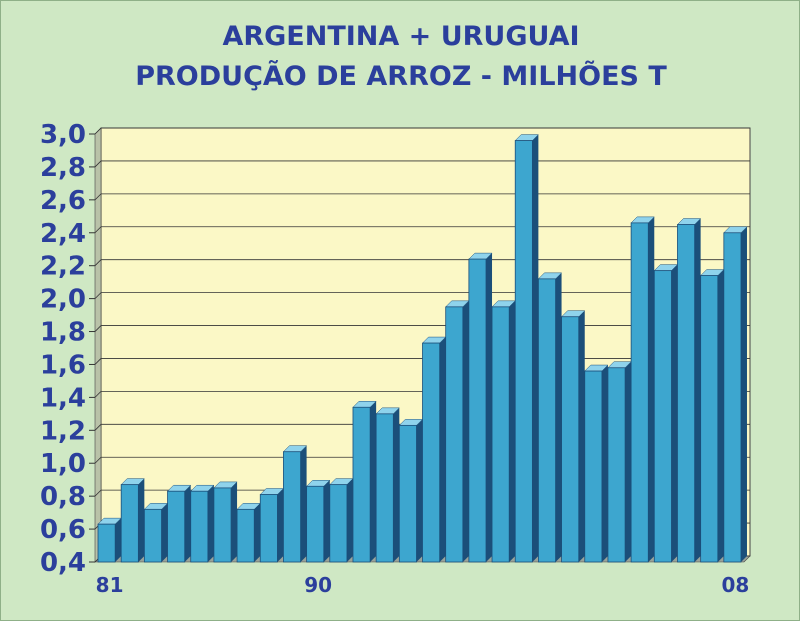 The width and height of the screenshot is (800, 621). I want to click on x-tick-label: 81, so click(110, 585).